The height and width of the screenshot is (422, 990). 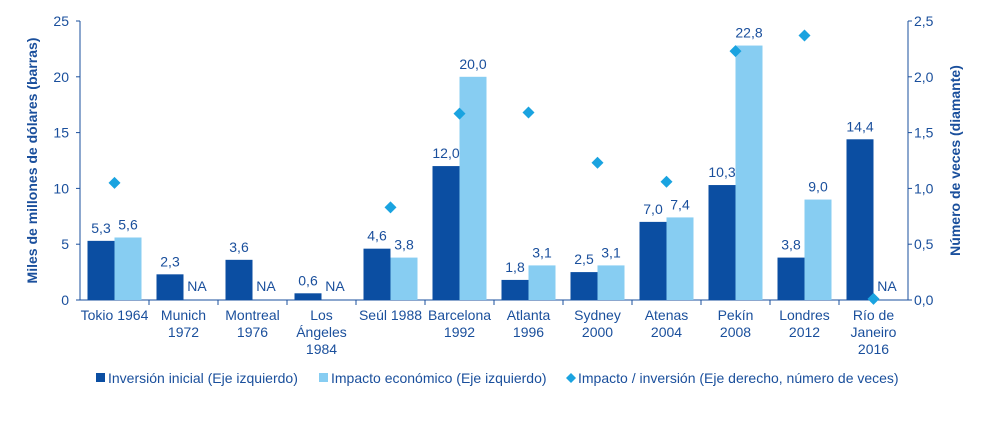 I want to click on category-label-line: 2016, so click(x=873, y=349).